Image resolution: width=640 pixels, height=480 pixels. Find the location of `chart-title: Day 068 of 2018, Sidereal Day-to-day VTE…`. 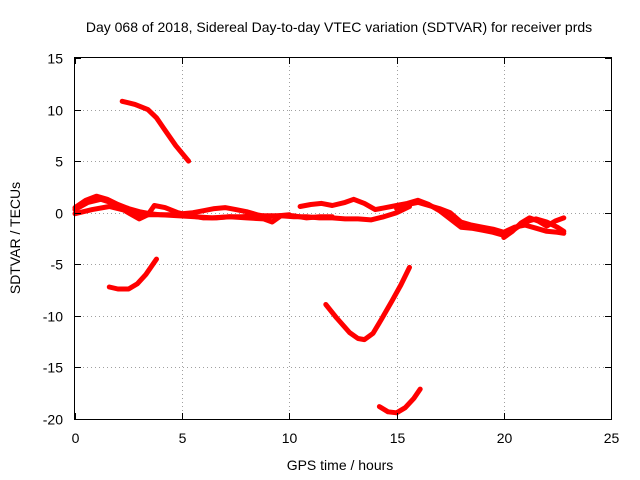

chart-title: Day 068 of 2018, Sidereal Day-to-day VTE… is located at coordinates (339, 27).